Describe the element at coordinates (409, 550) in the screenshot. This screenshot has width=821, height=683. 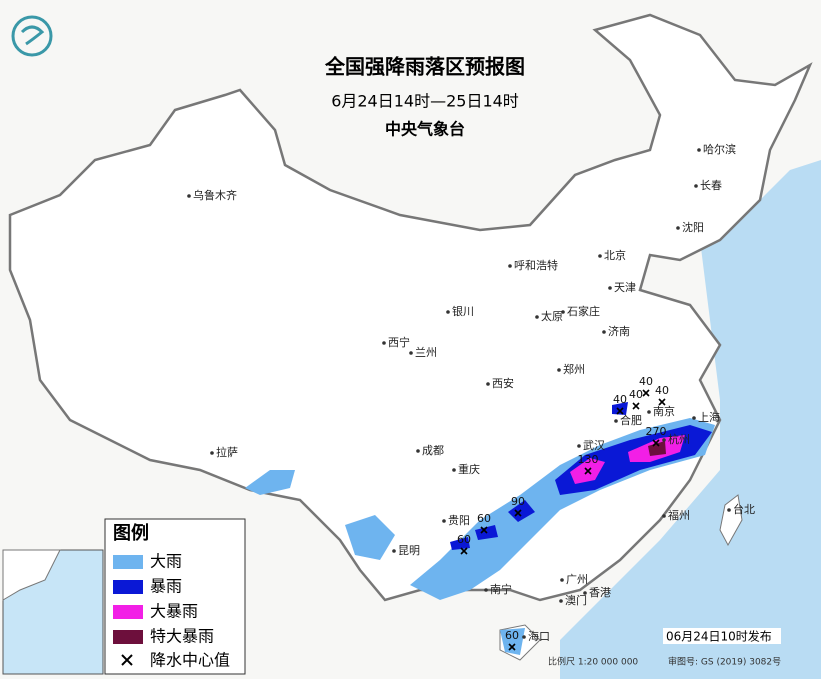
I see `city-label: 昆明` at that location.